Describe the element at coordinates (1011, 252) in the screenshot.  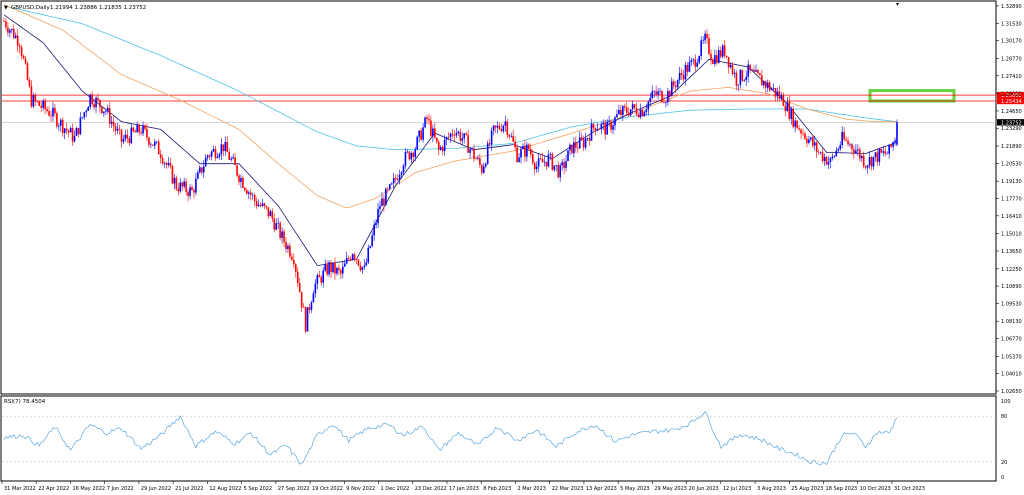
I see `price-tick-label: 1.13650` at that location.